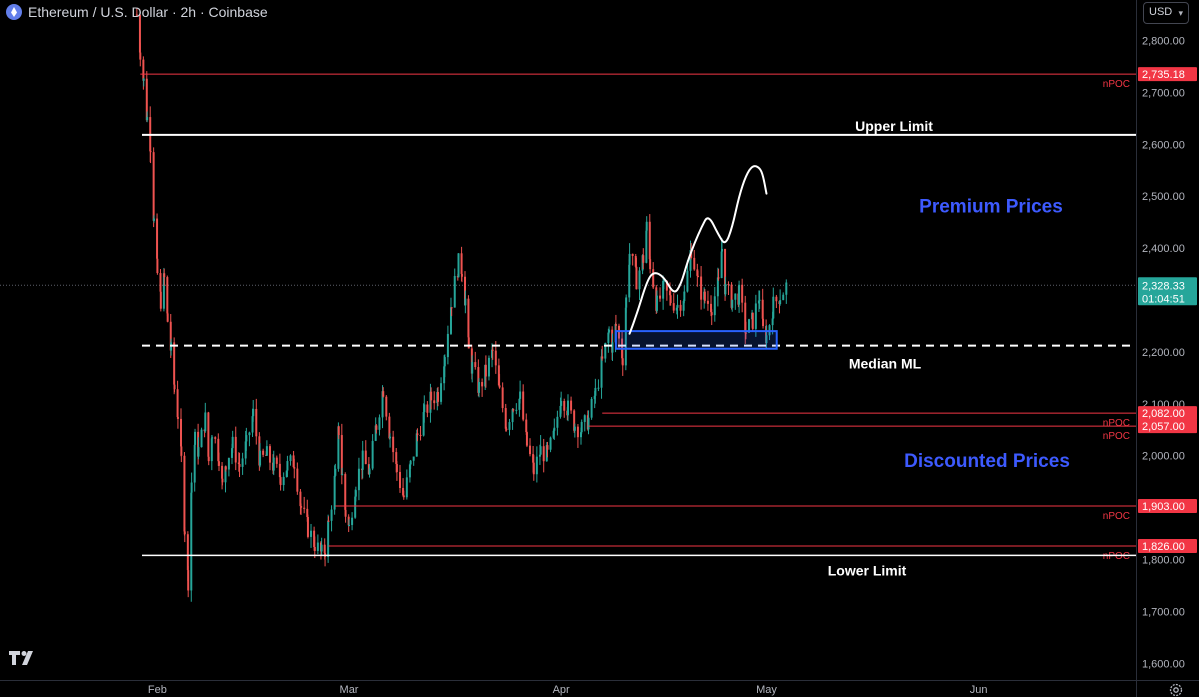 Image resolution: width=1199 pixels, height=697 pixels. What do you see at coordinates (1163, 299) in the screenshot?
I see `countdown-timer: 01:04:51` at bounding box center [1163, 299].